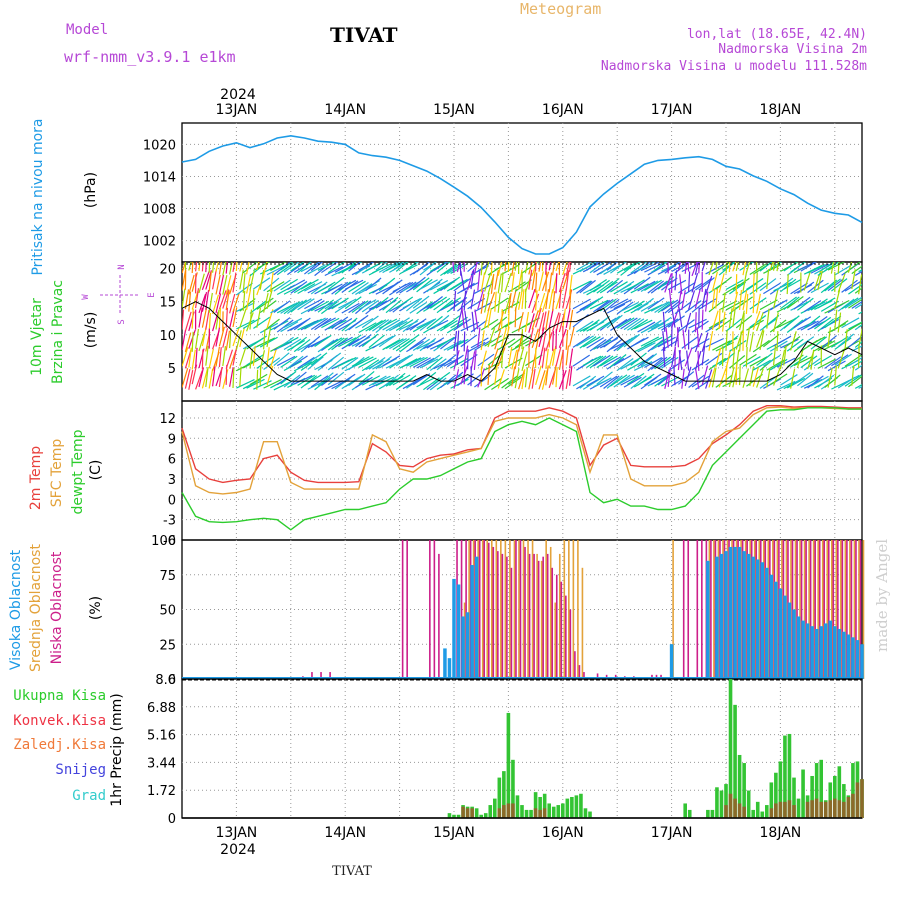 This screenshot has height=900, width=900. I want to click on meteogram-label: Meteogram, so click(560, 9).